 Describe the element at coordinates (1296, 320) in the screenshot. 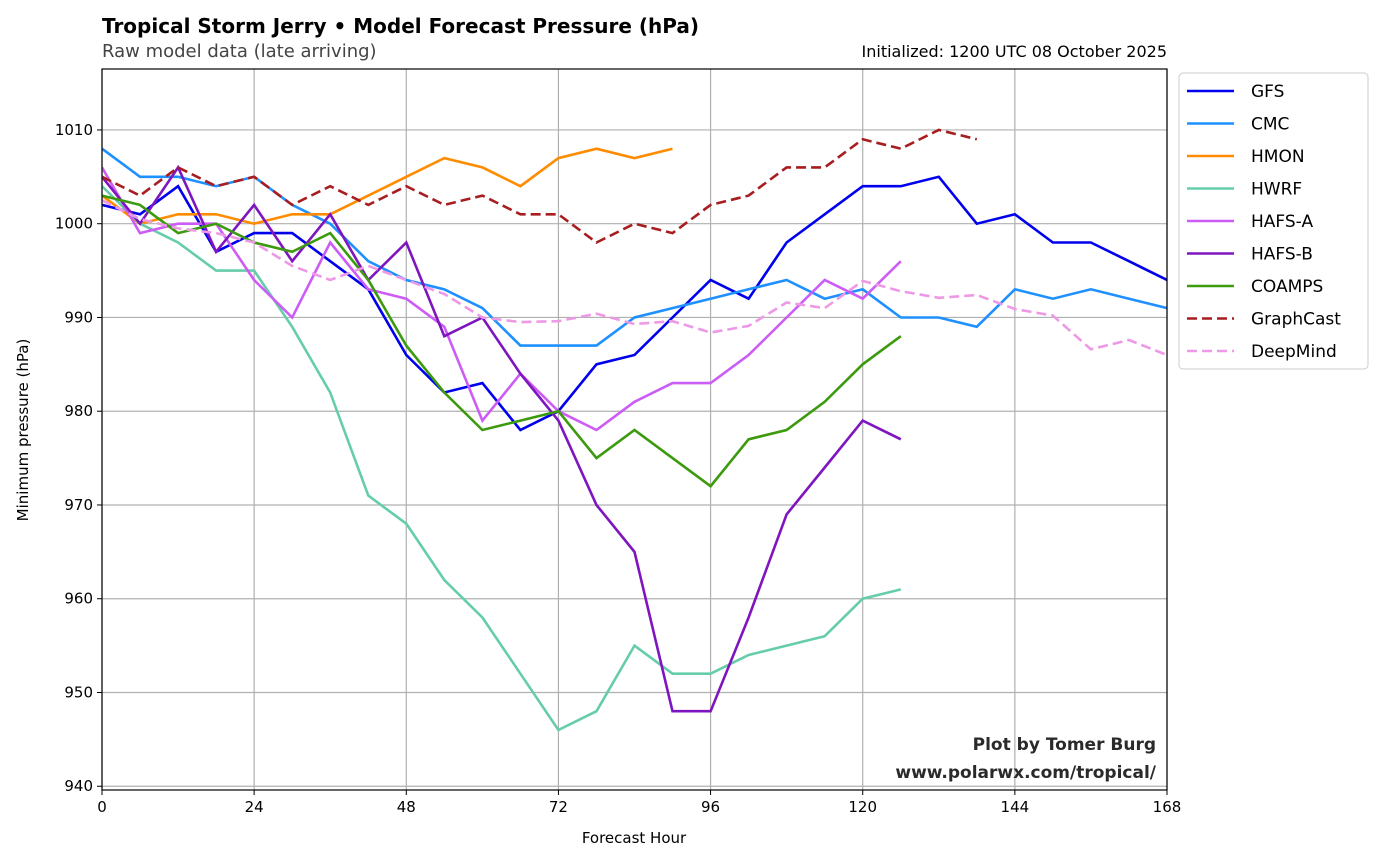

I see `legend-label-graphcast: GraphCast` at that location.